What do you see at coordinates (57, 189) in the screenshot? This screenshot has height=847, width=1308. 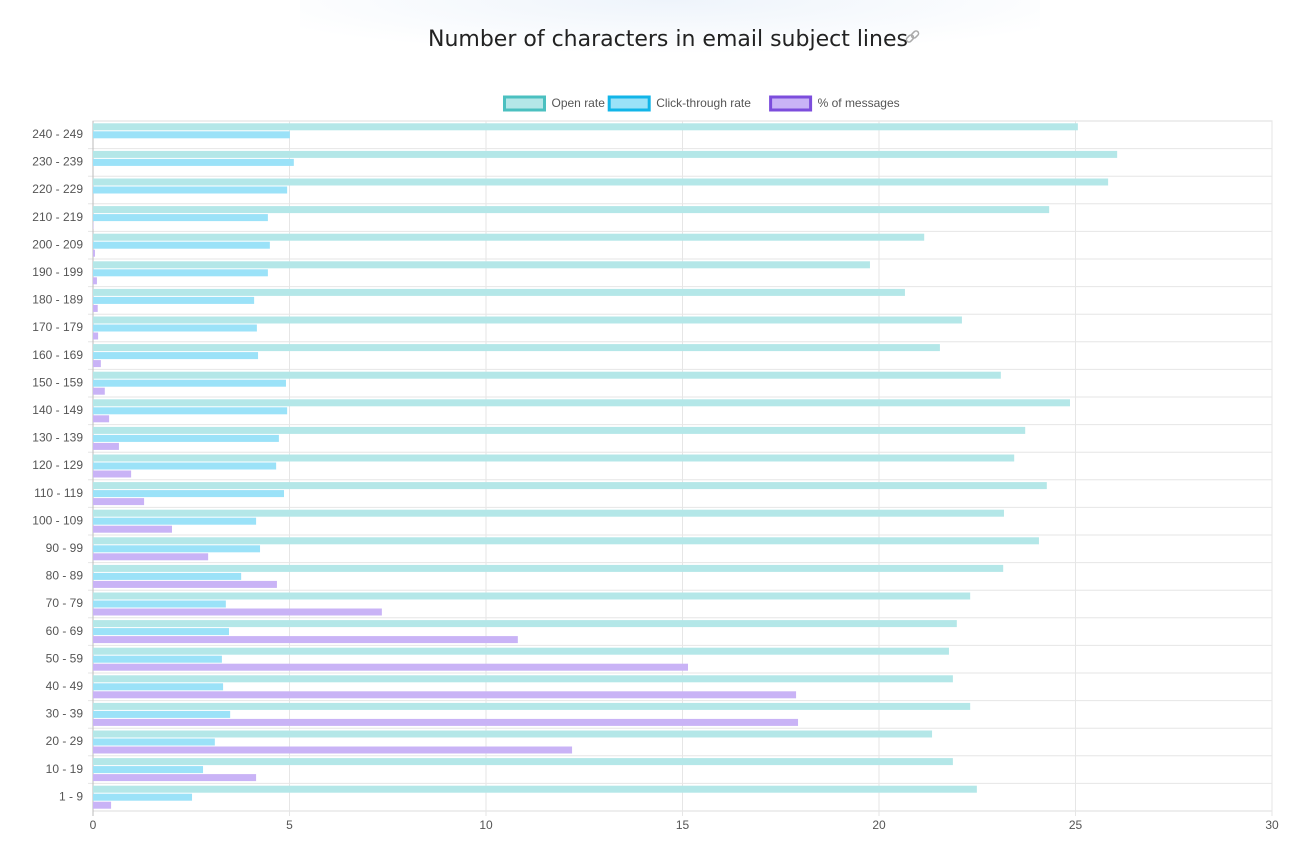 I see `y-tick-label: 220 - 229` at bounding box center [57, 189].